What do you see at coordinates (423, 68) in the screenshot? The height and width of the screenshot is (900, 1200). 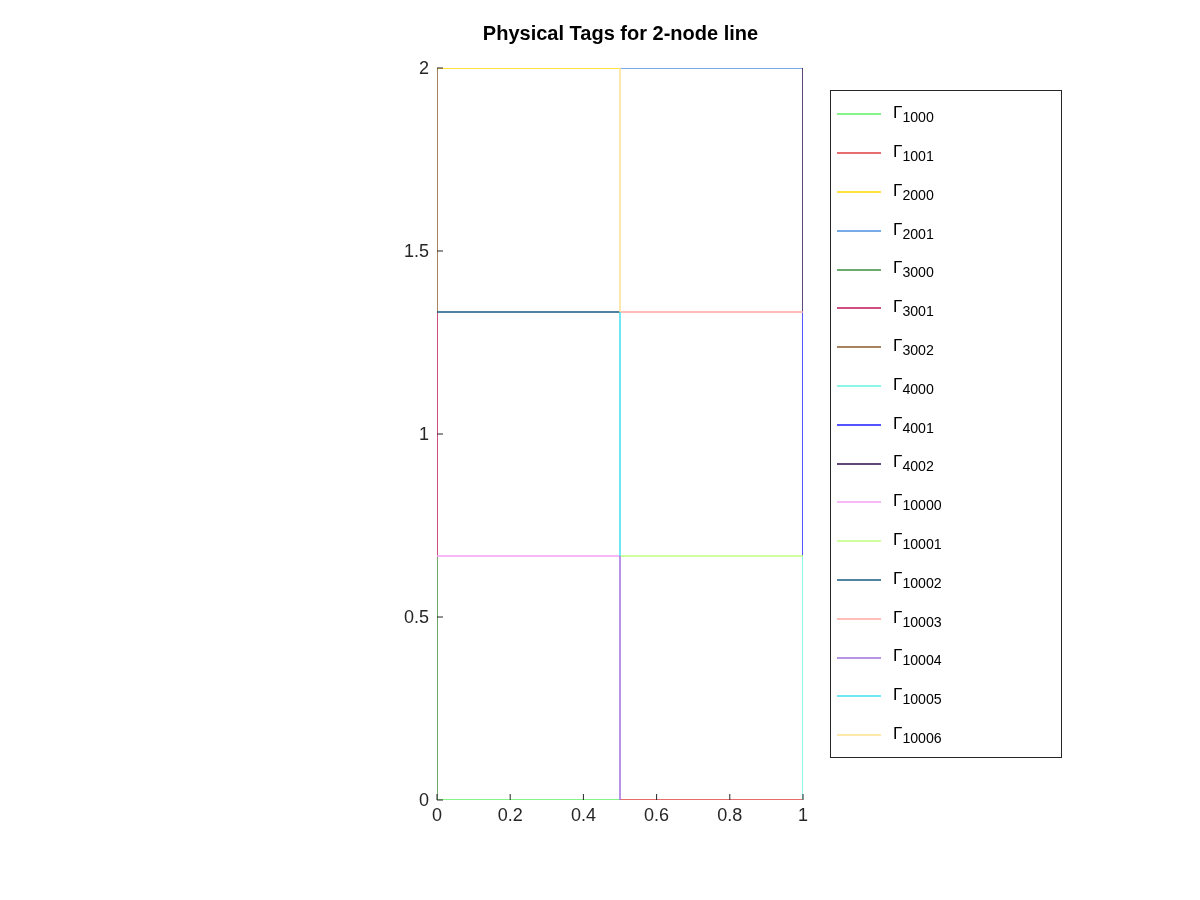 I see `y-tick-label: 2` at bounding box center [423, 68].